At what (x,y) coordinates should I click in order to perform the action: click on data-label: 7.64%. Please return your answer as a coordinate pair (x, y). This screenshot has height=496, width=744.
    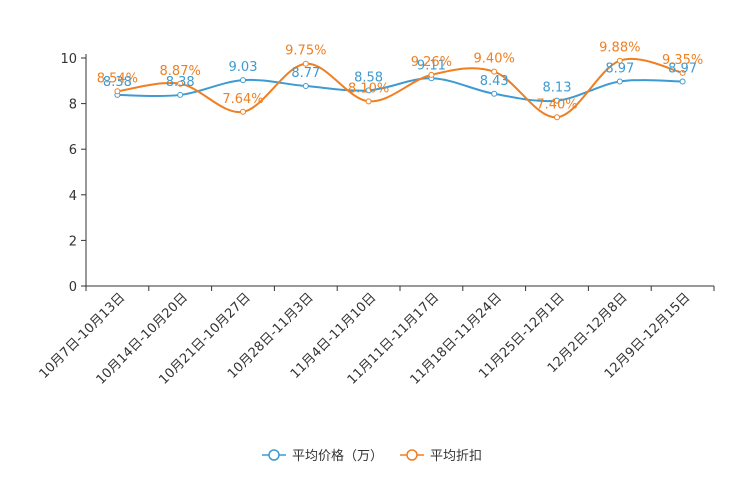
    Looking at the image, I should click on (242, 99).